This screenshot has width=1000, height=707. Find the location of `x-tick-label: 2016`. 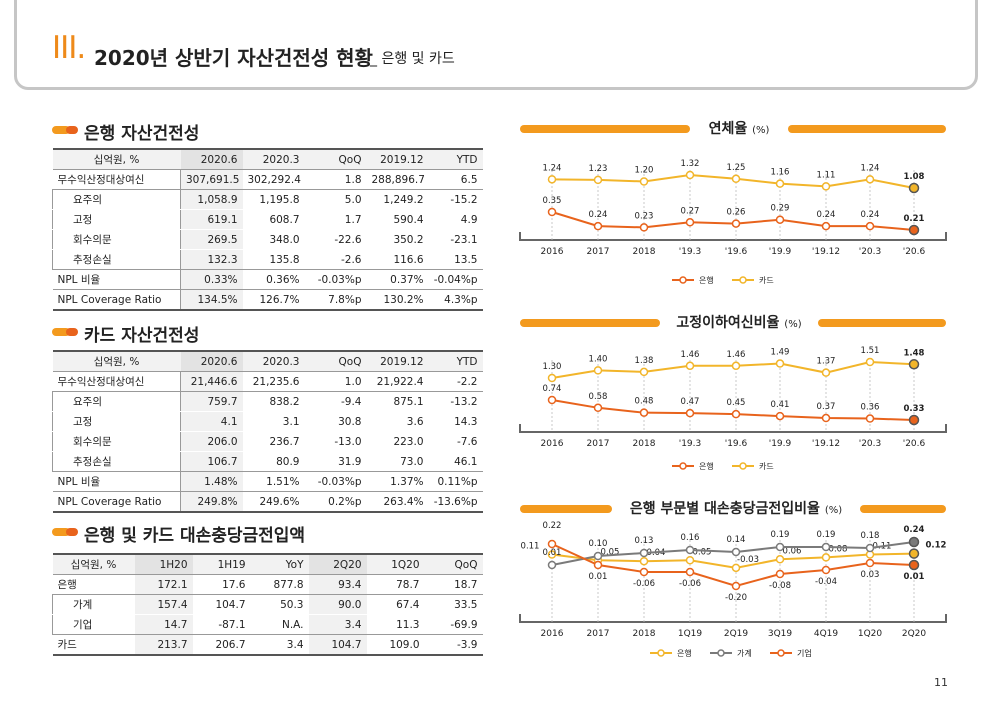

x-tick-label: 2016 is located at coordinates (552, 634).